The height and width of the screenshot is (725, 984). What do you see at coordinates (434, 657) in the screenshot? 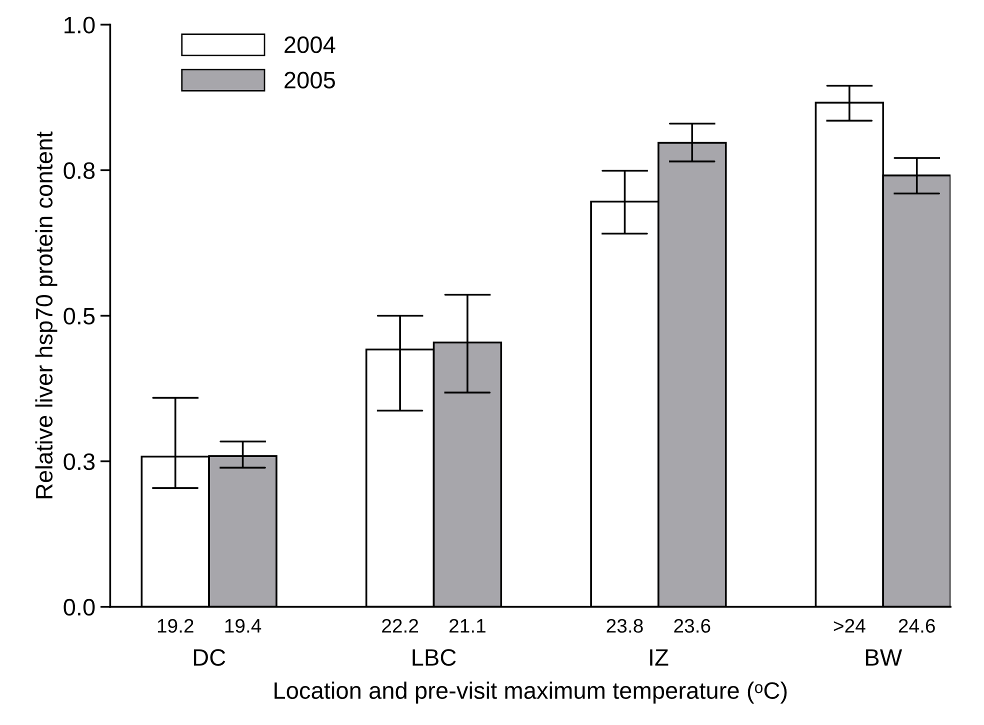
I see `x-tick-label: LBC` at bounding box center [434, 657].